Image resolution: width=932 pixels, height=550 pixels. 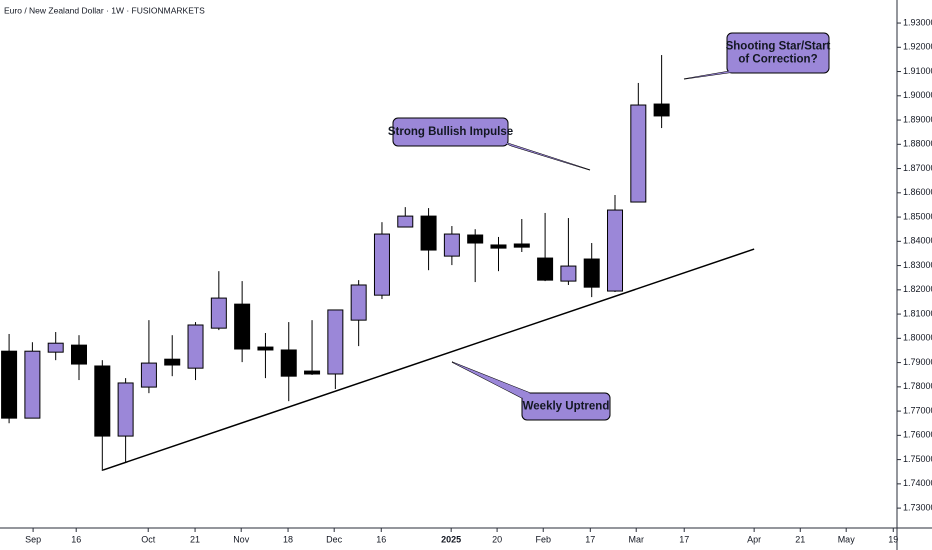 What do you see at coordinates (847, 539) in the screenshot?
I see `x-tick-label: May` at bounding box center [847, 539].